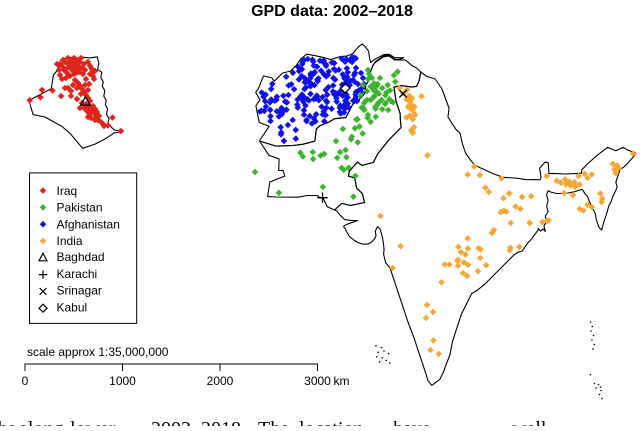 The image size is (640, 431). I want to click on svg-text: along, so click(41, 422).